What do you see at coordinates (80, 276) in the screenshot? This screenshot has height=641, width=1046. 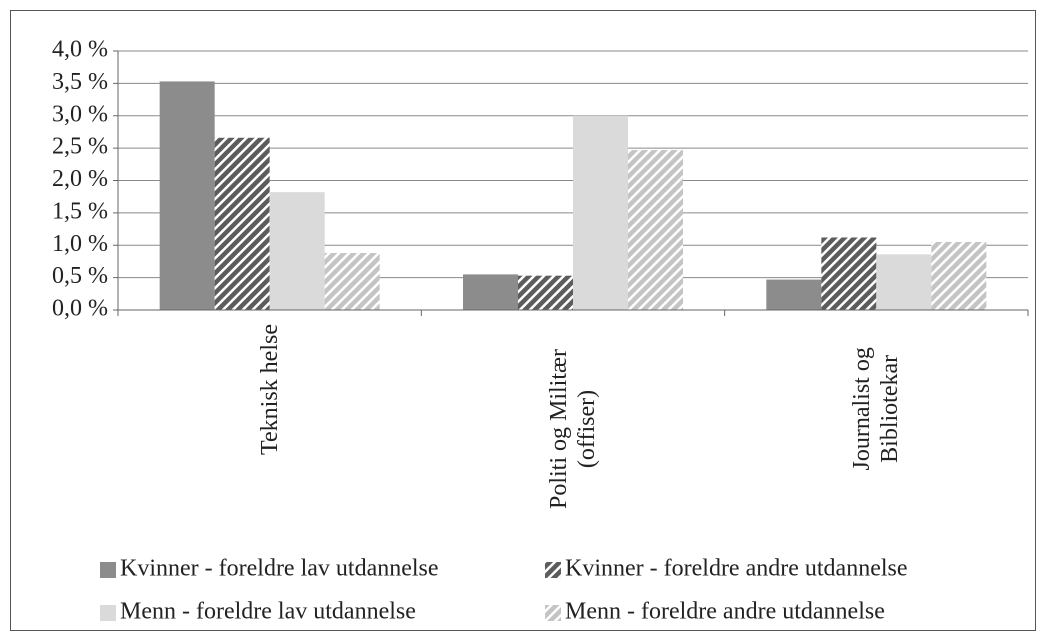 I see `y-tick-label: 0,5 %` at bounding box center [80, 276].